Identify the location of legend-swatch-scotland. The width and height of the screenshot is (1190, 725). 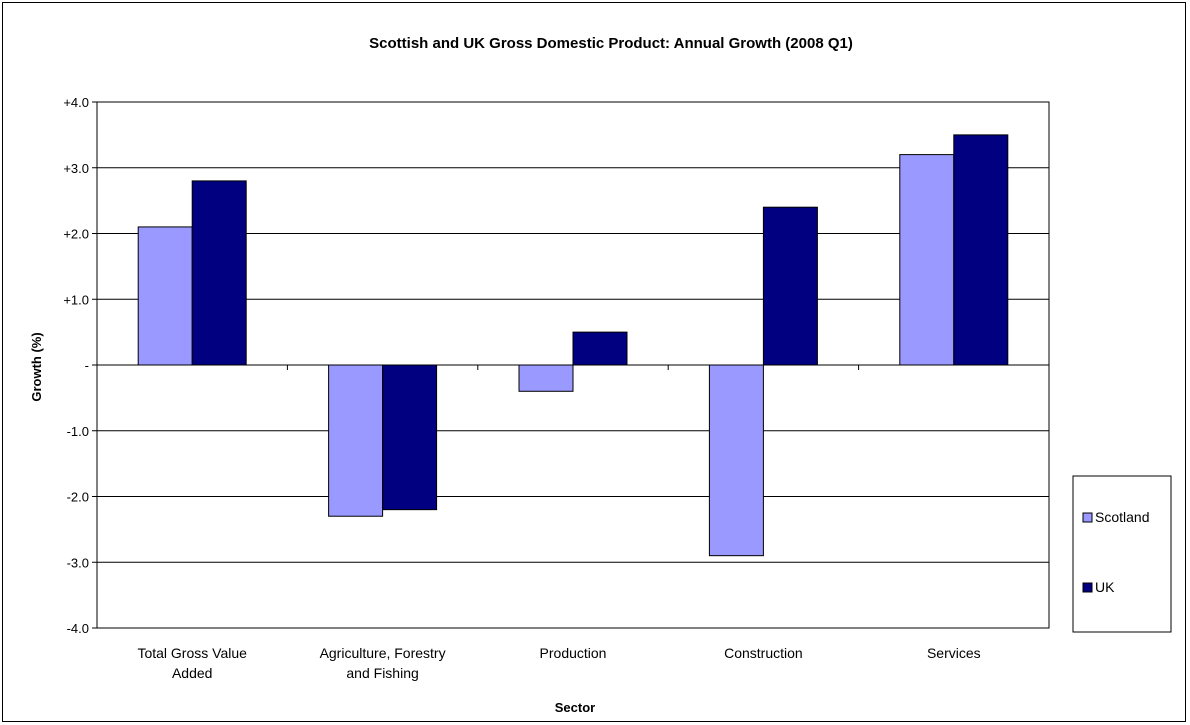
(1087, 517).